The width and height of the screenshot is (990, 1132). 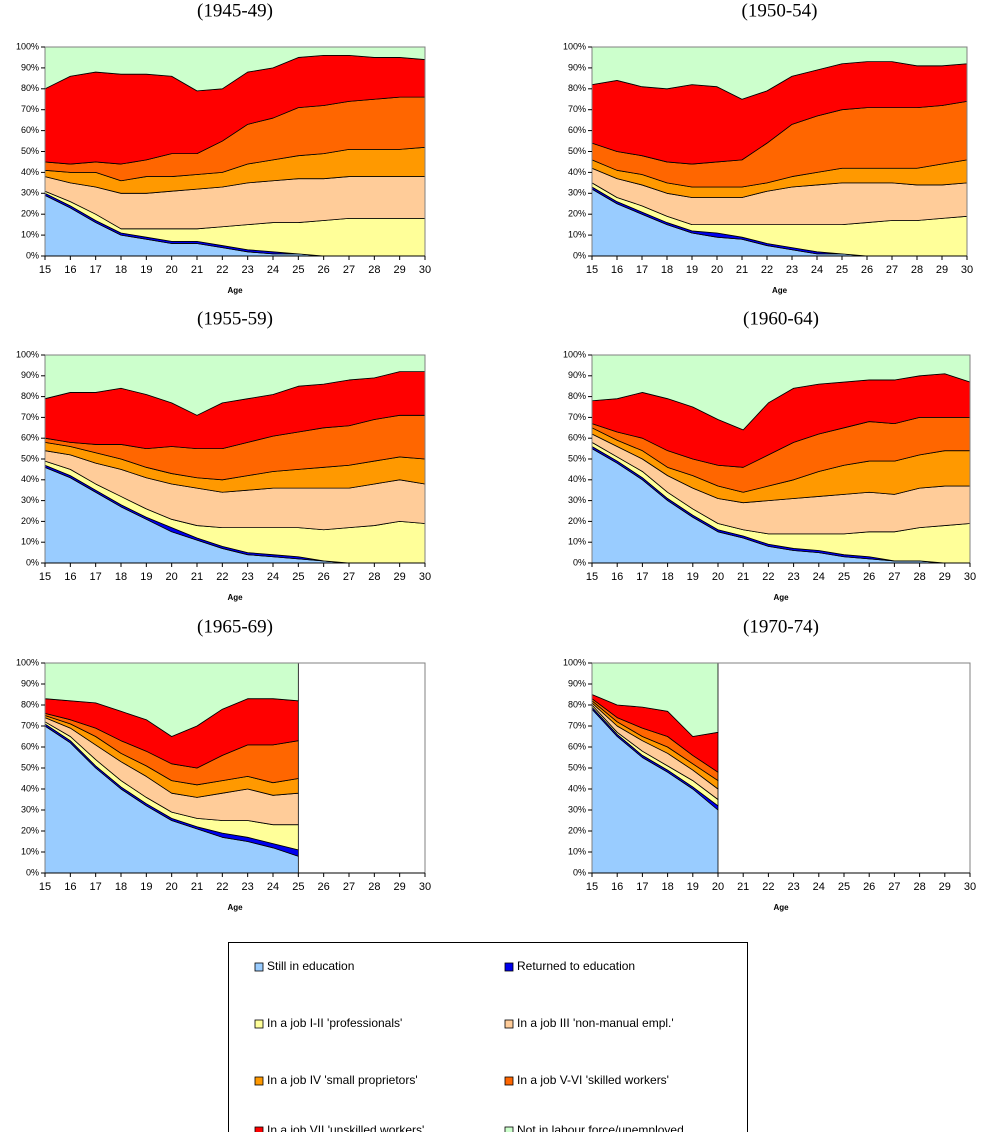 I want to click on legend-box, so click(x=488, y=1037).